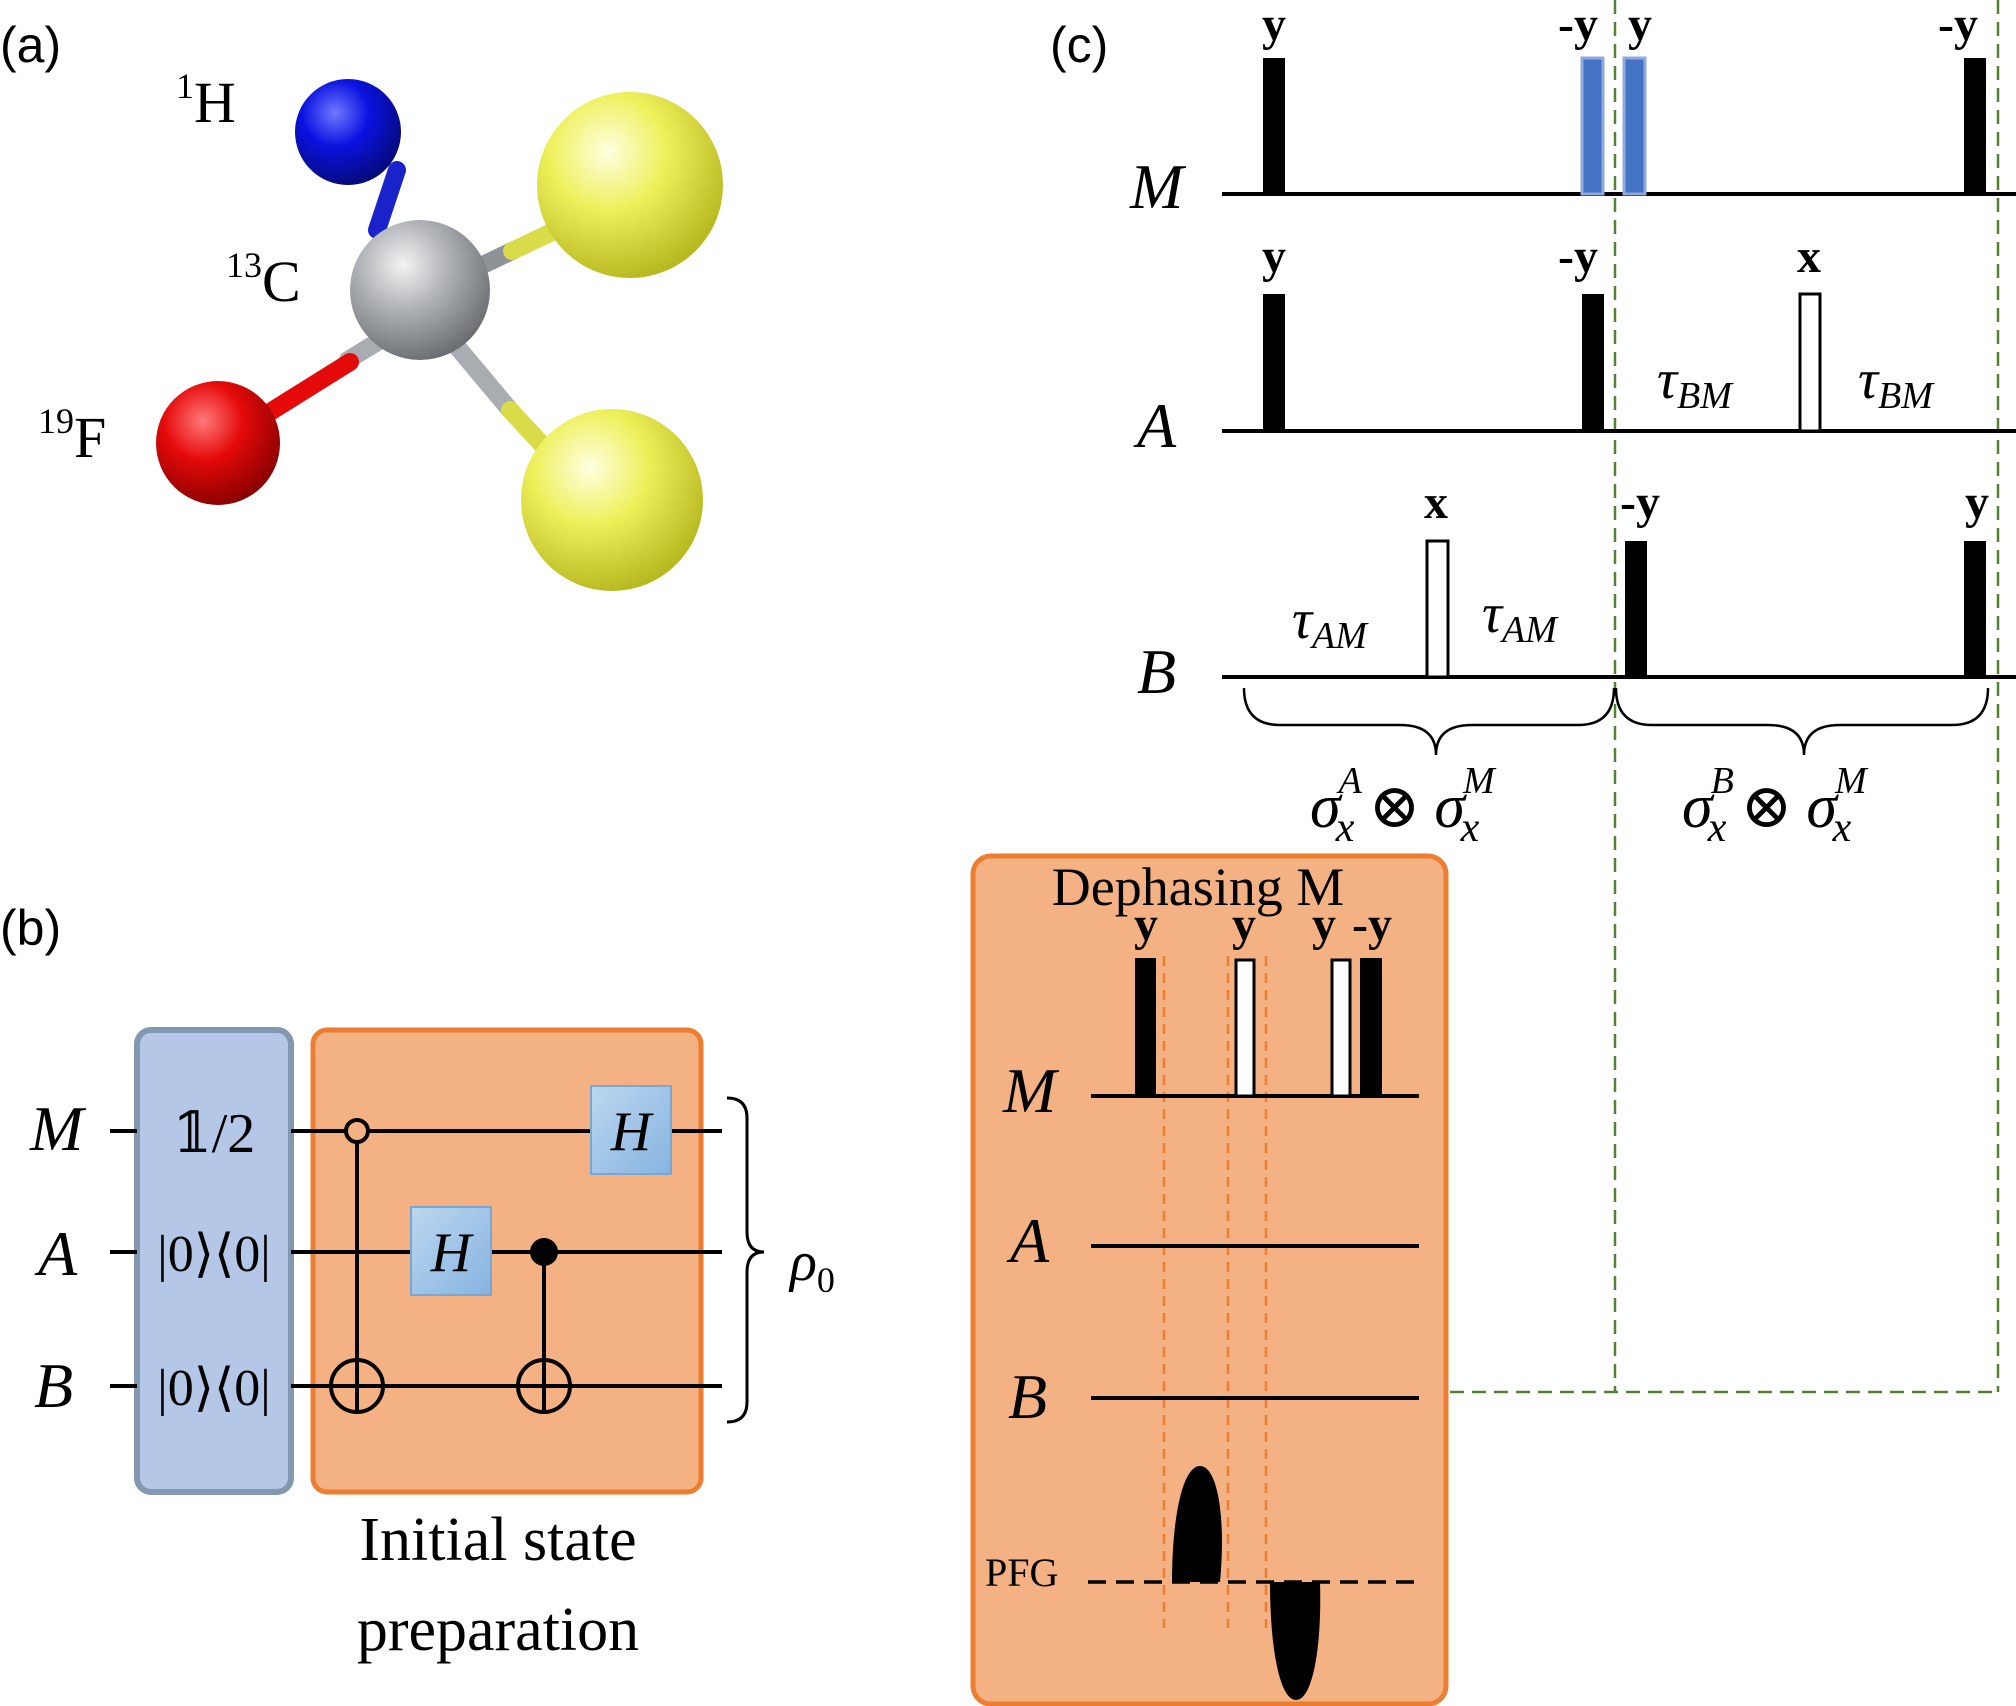 This screenshot has height=1706, width=2016. I want to click on phase-a-1: y, so click(1274, 256).